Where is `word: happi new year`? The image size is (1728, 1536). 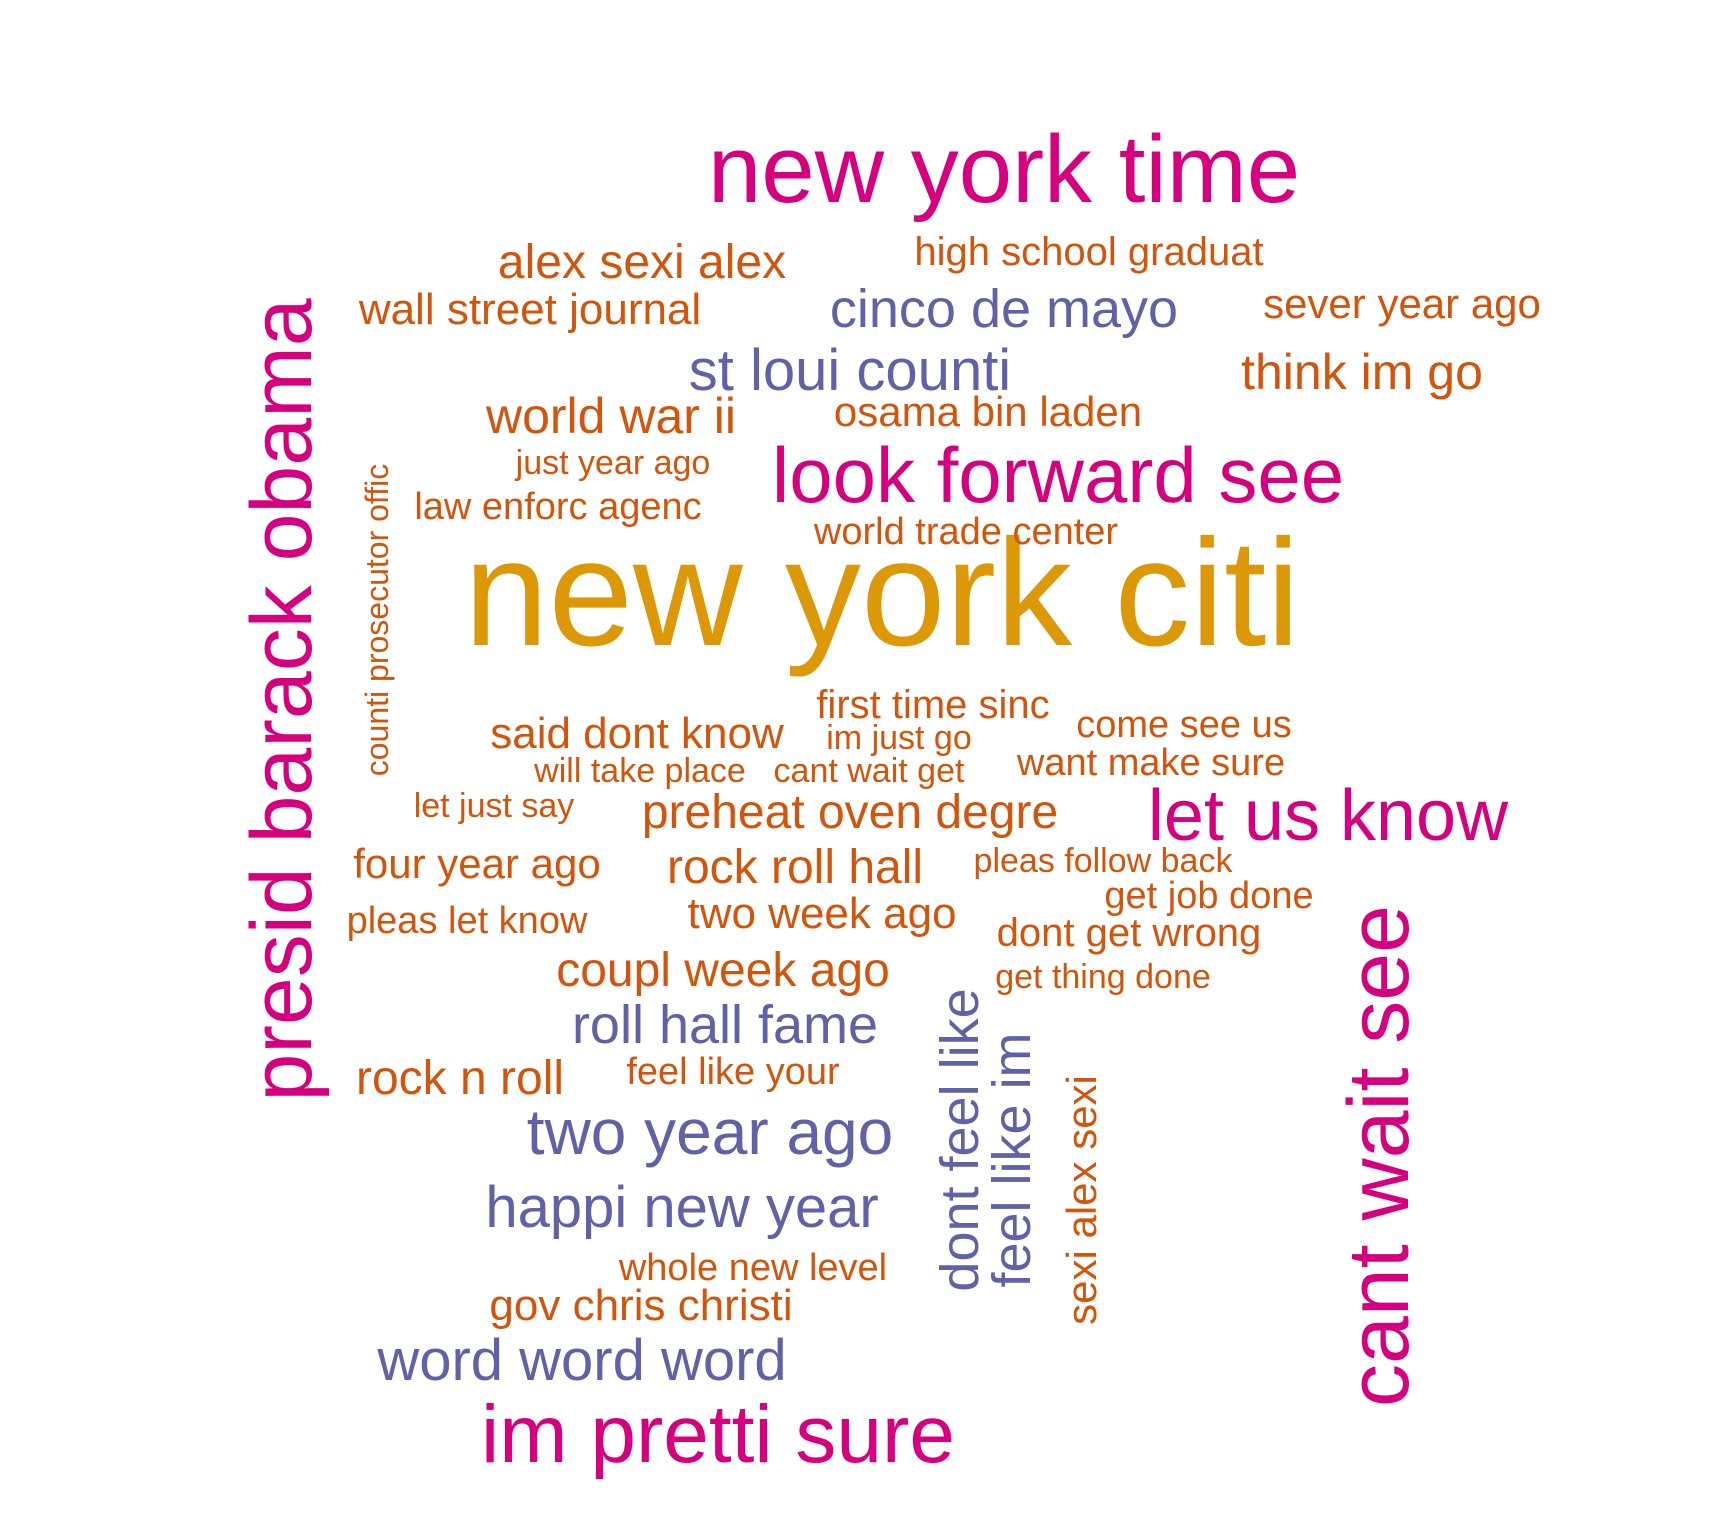 word: happi new year is located at coordinates (681, 1207).